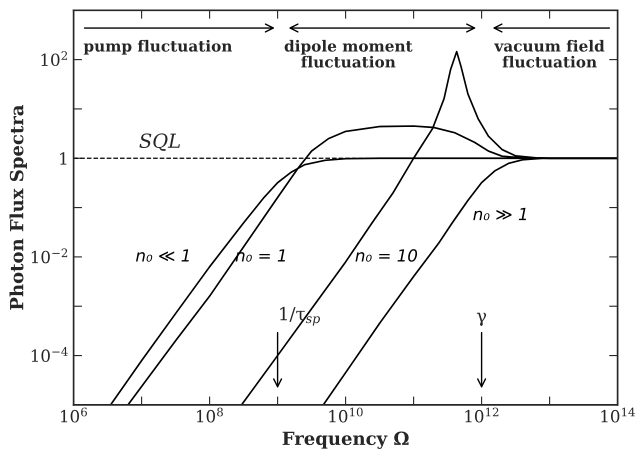  Describe the element at coordinates (209, 415) in the screenshot. I see `x-tick-label: 10$^{8}$` at that location.